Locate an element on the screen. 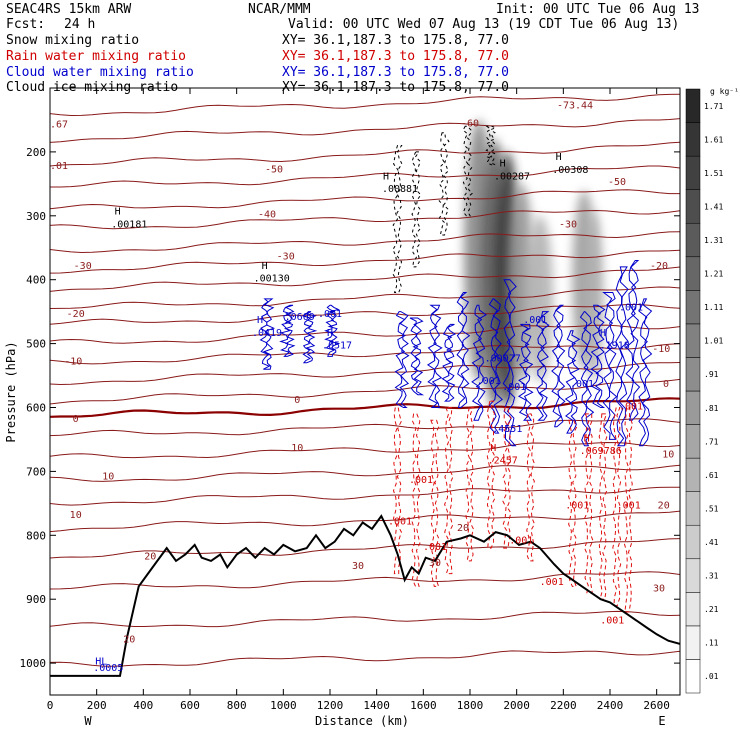  x-axis-west-label: W is located at coordinates (88, 721).